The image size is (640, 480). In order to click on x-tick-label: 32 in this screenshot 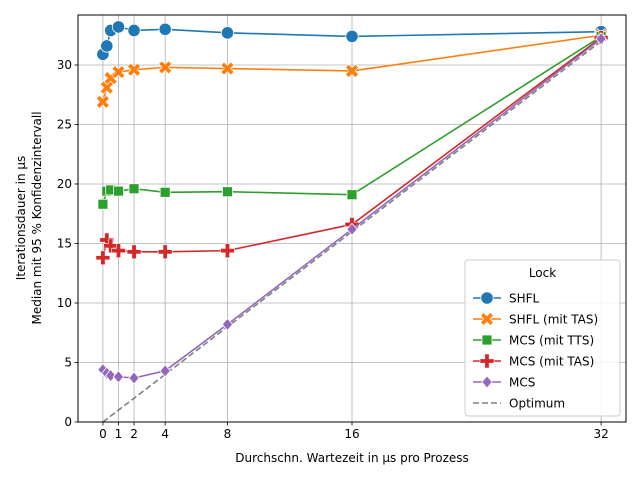, I will do `click(600, 434)`.